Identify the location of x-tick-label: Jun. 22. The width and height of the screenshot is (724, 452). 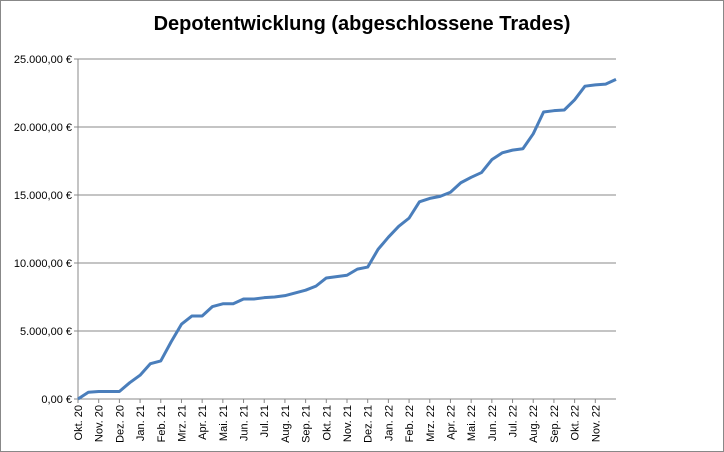
(493, 423).